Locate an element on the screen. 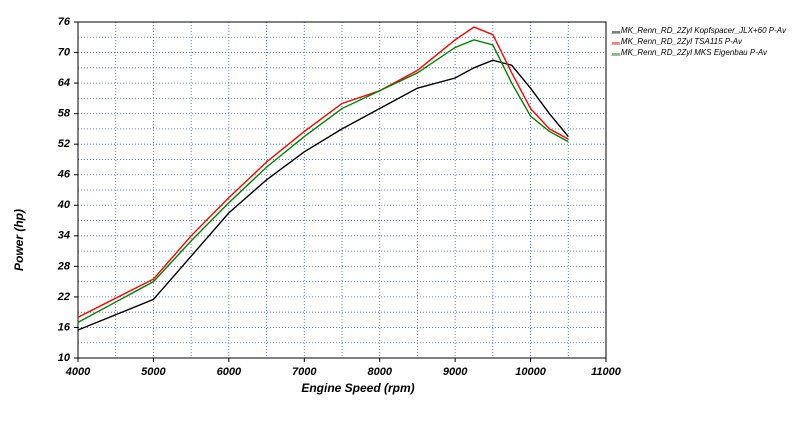  legend-label: __MK_Renn_RD_2Zyl TSA115 P-Av is located at coordinates (677, 41).